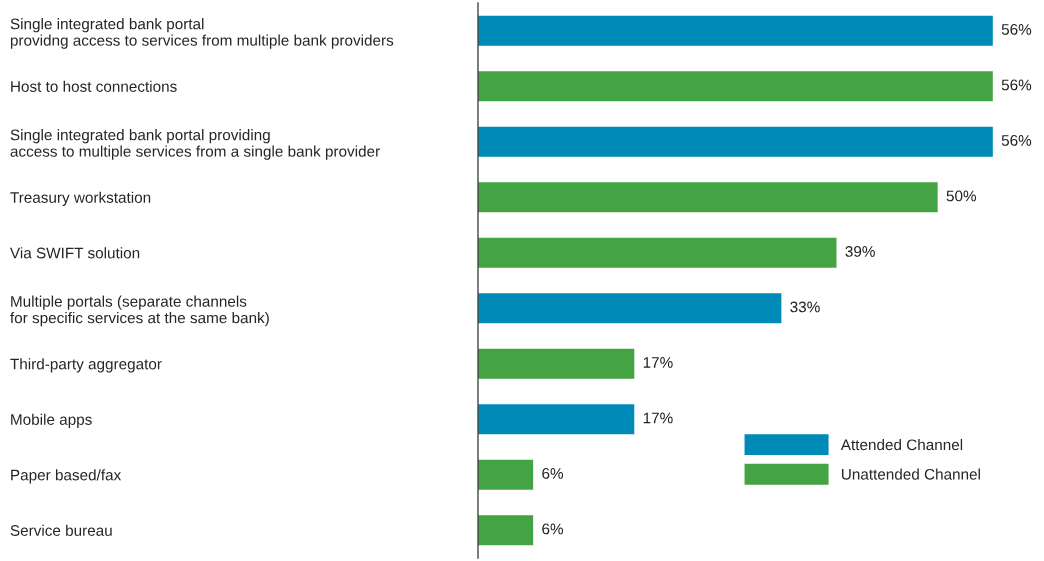 The image size is (1044, 561). I want to click on y-tick-label: Paper based/fax, so click(66, 476).